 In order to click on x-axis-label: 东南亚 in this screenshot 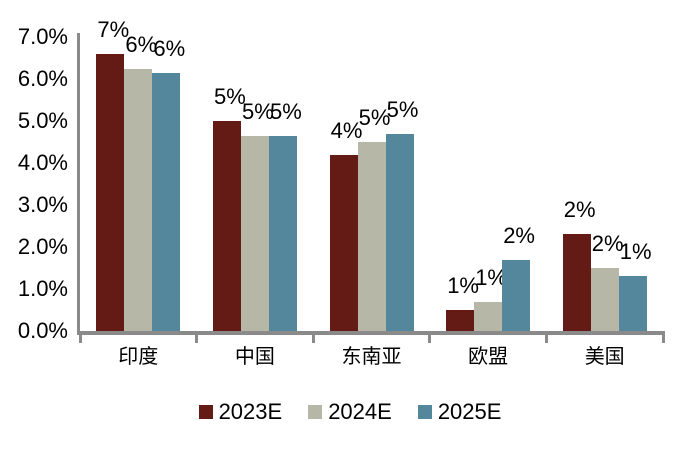, I will do `click(371, 357)`.